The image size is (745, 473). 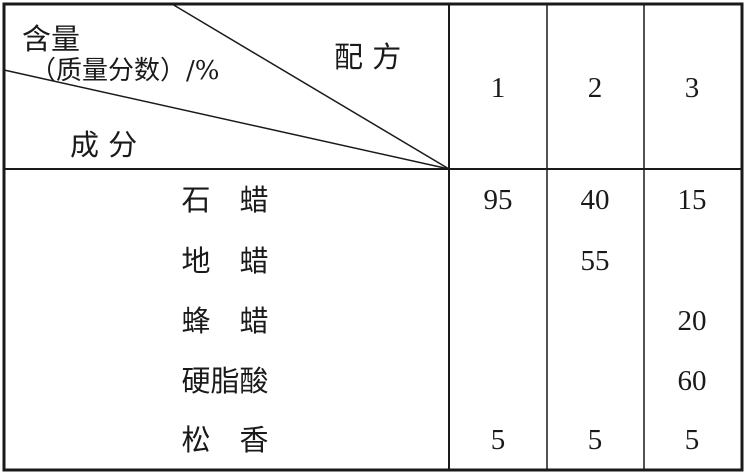 I want to click on ingredient-label: 硬脂酸, so click(x=225, y=381).